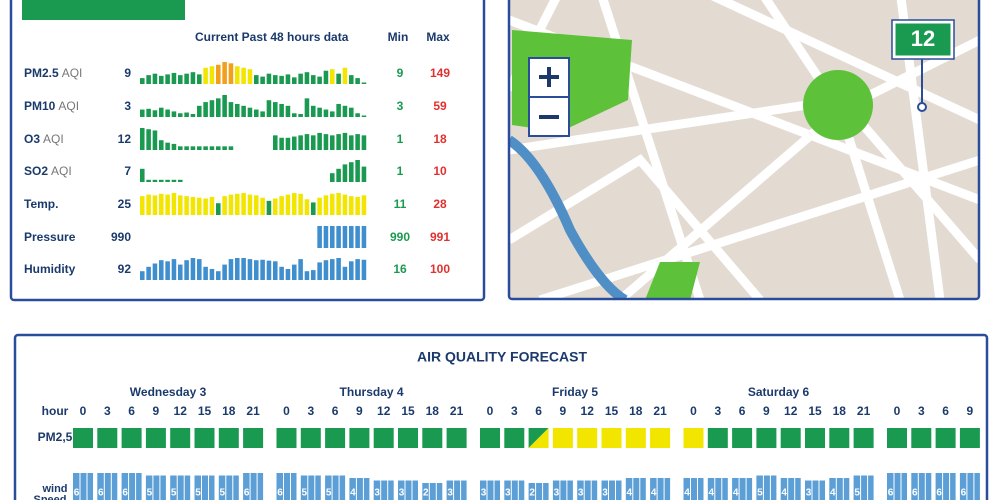 The height and width of the screenshot is (500, 1000). What do you see at coordinates (359, 411) in the screenshot?
I see `hour-tick: 9` at bounding box center [359, 411].